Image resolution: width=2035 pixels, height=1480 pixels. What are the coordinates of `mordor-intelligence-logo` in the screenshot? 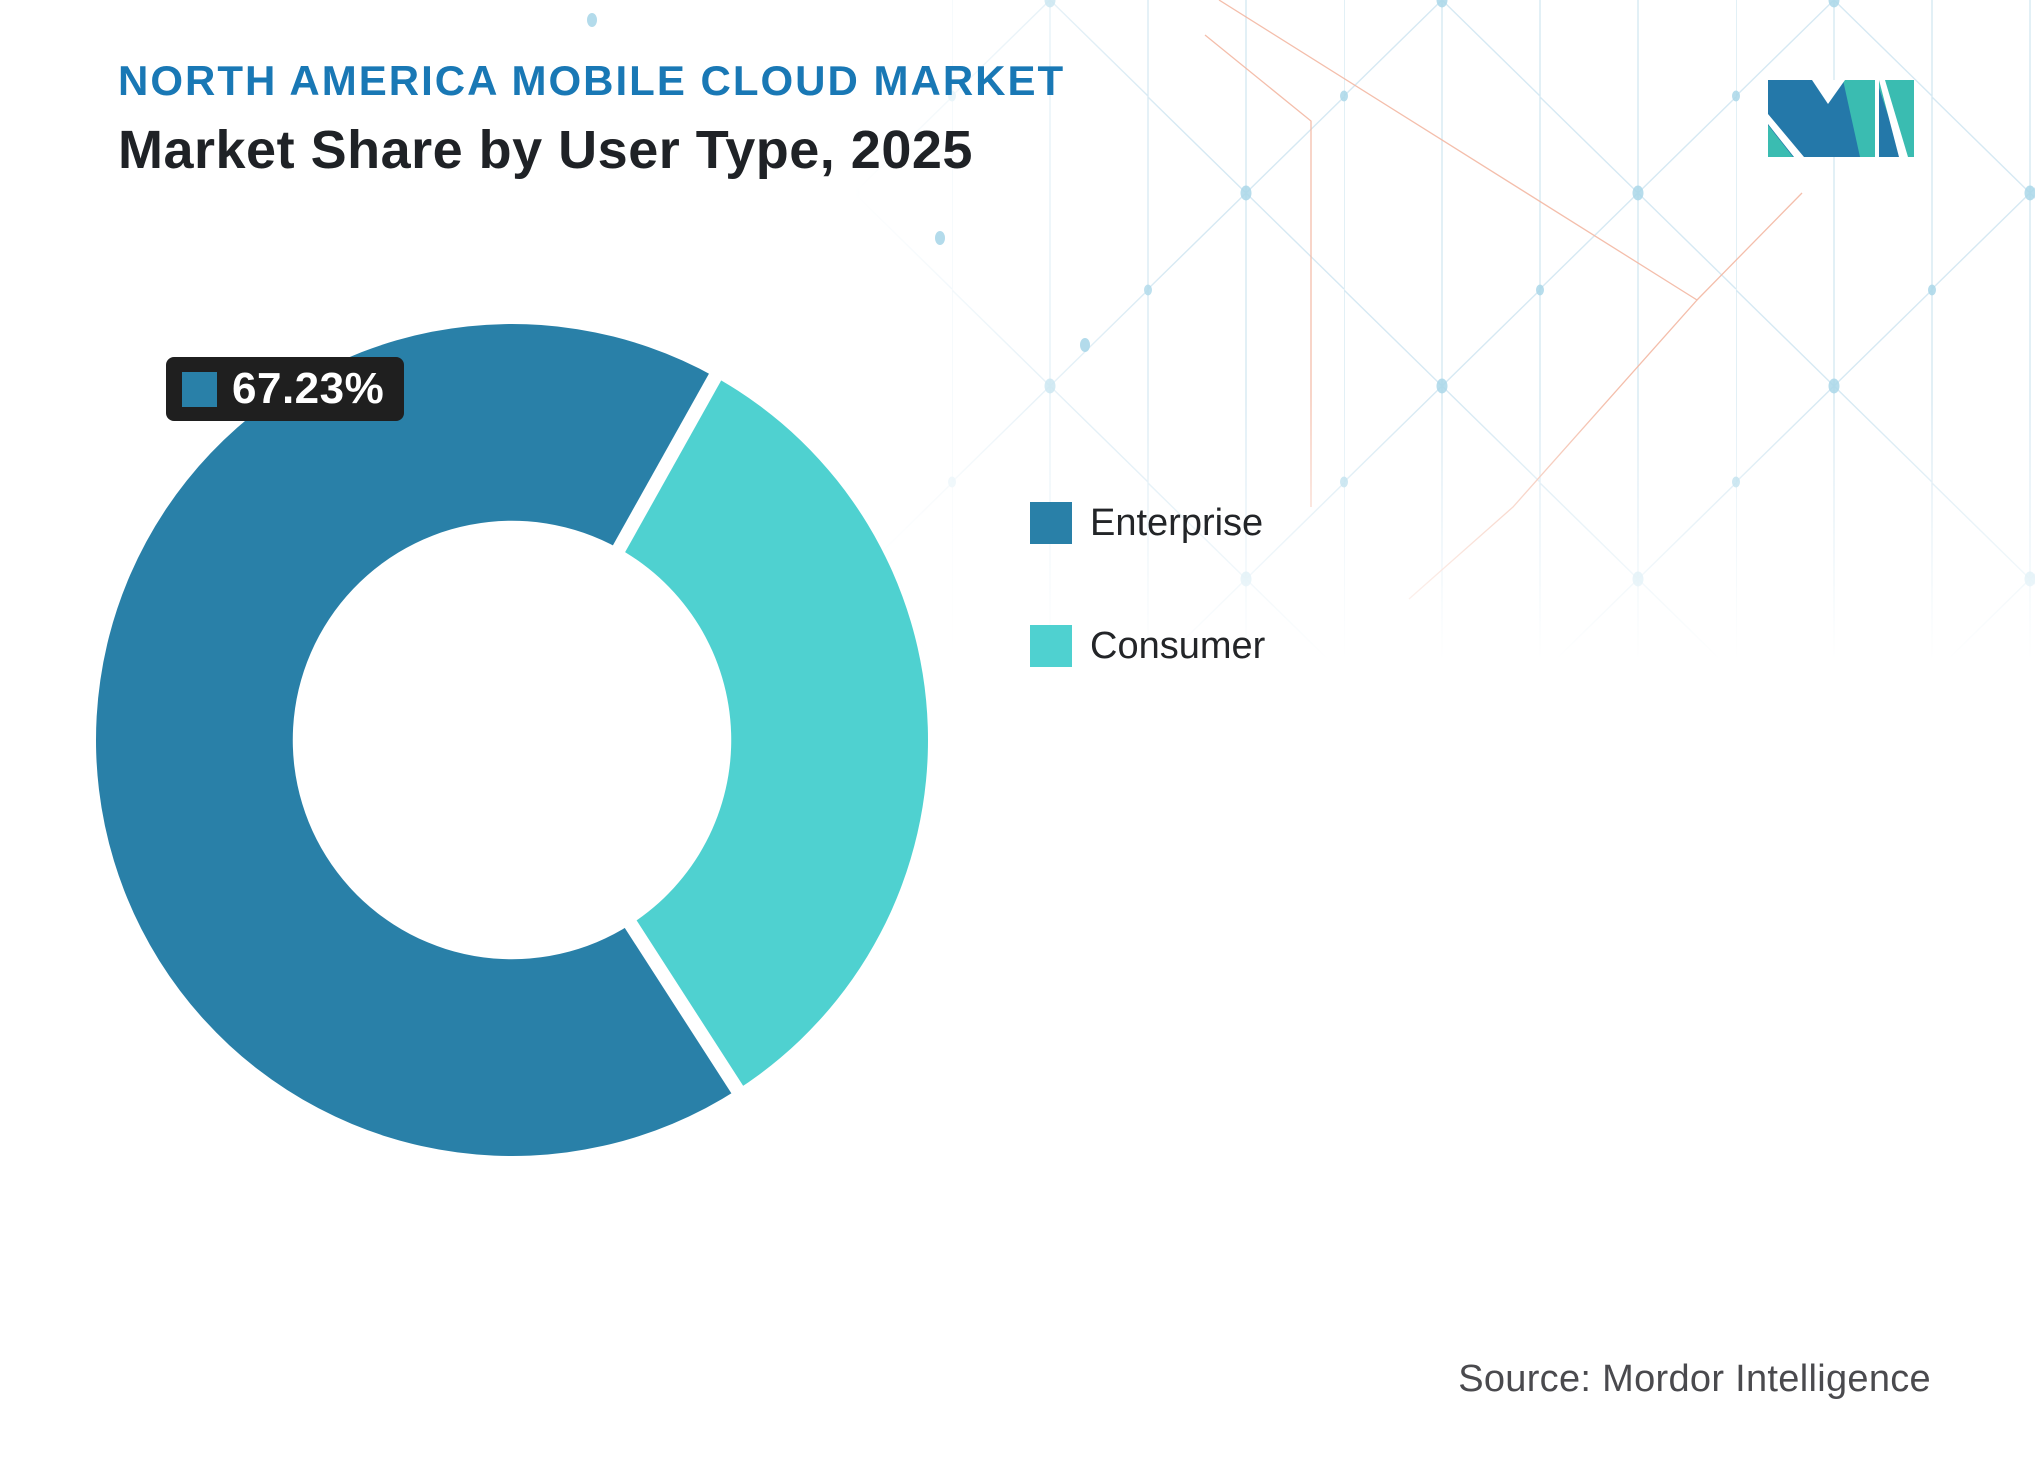 It's located at (1841, 118).